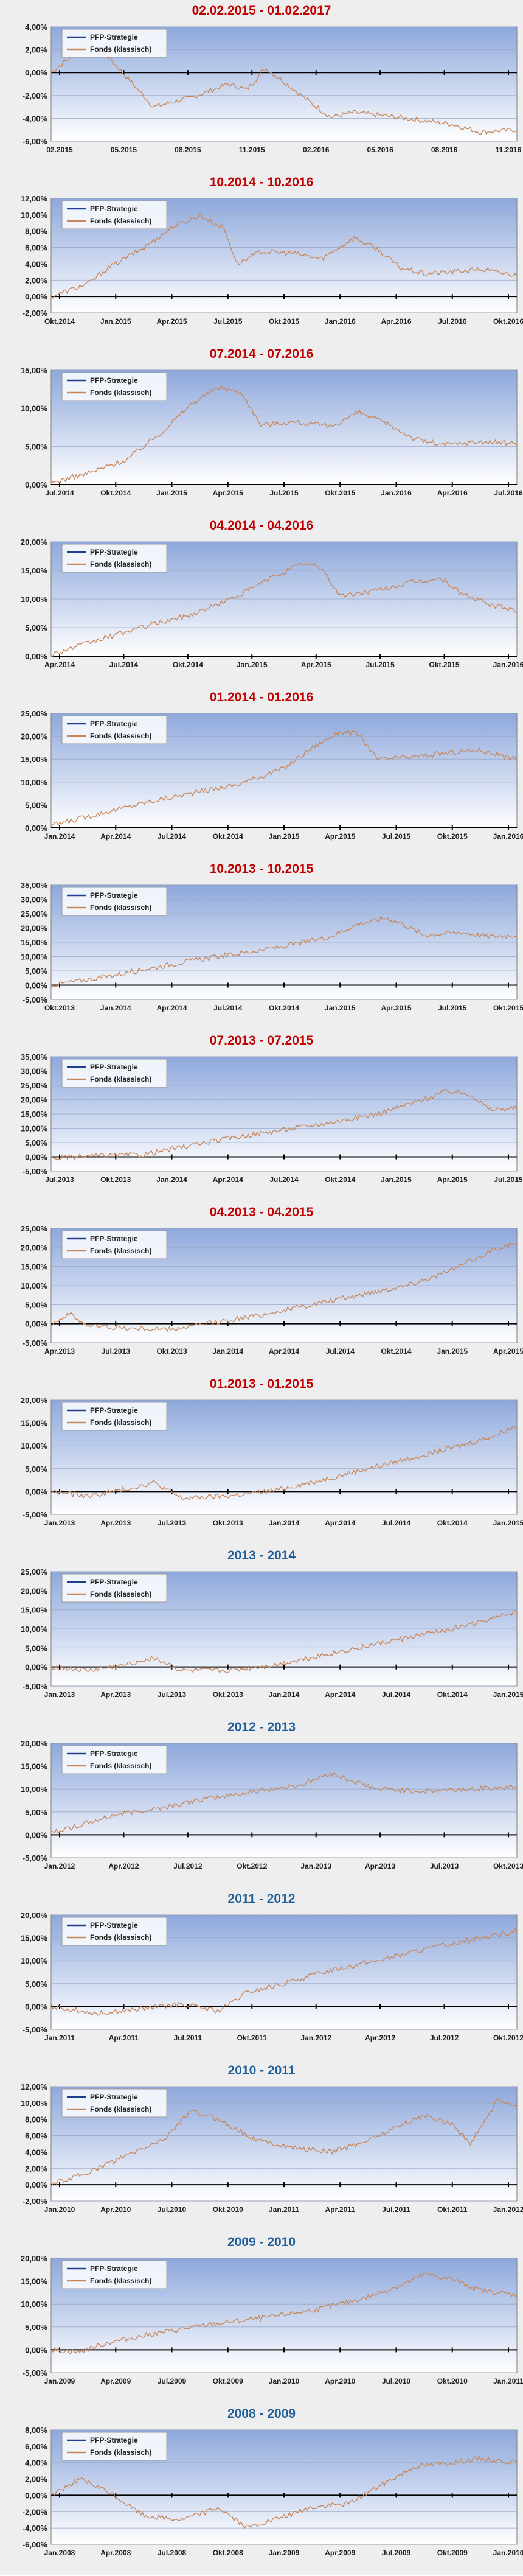  I want to click on x-tick-label: 08.2015, so click(188, 149).